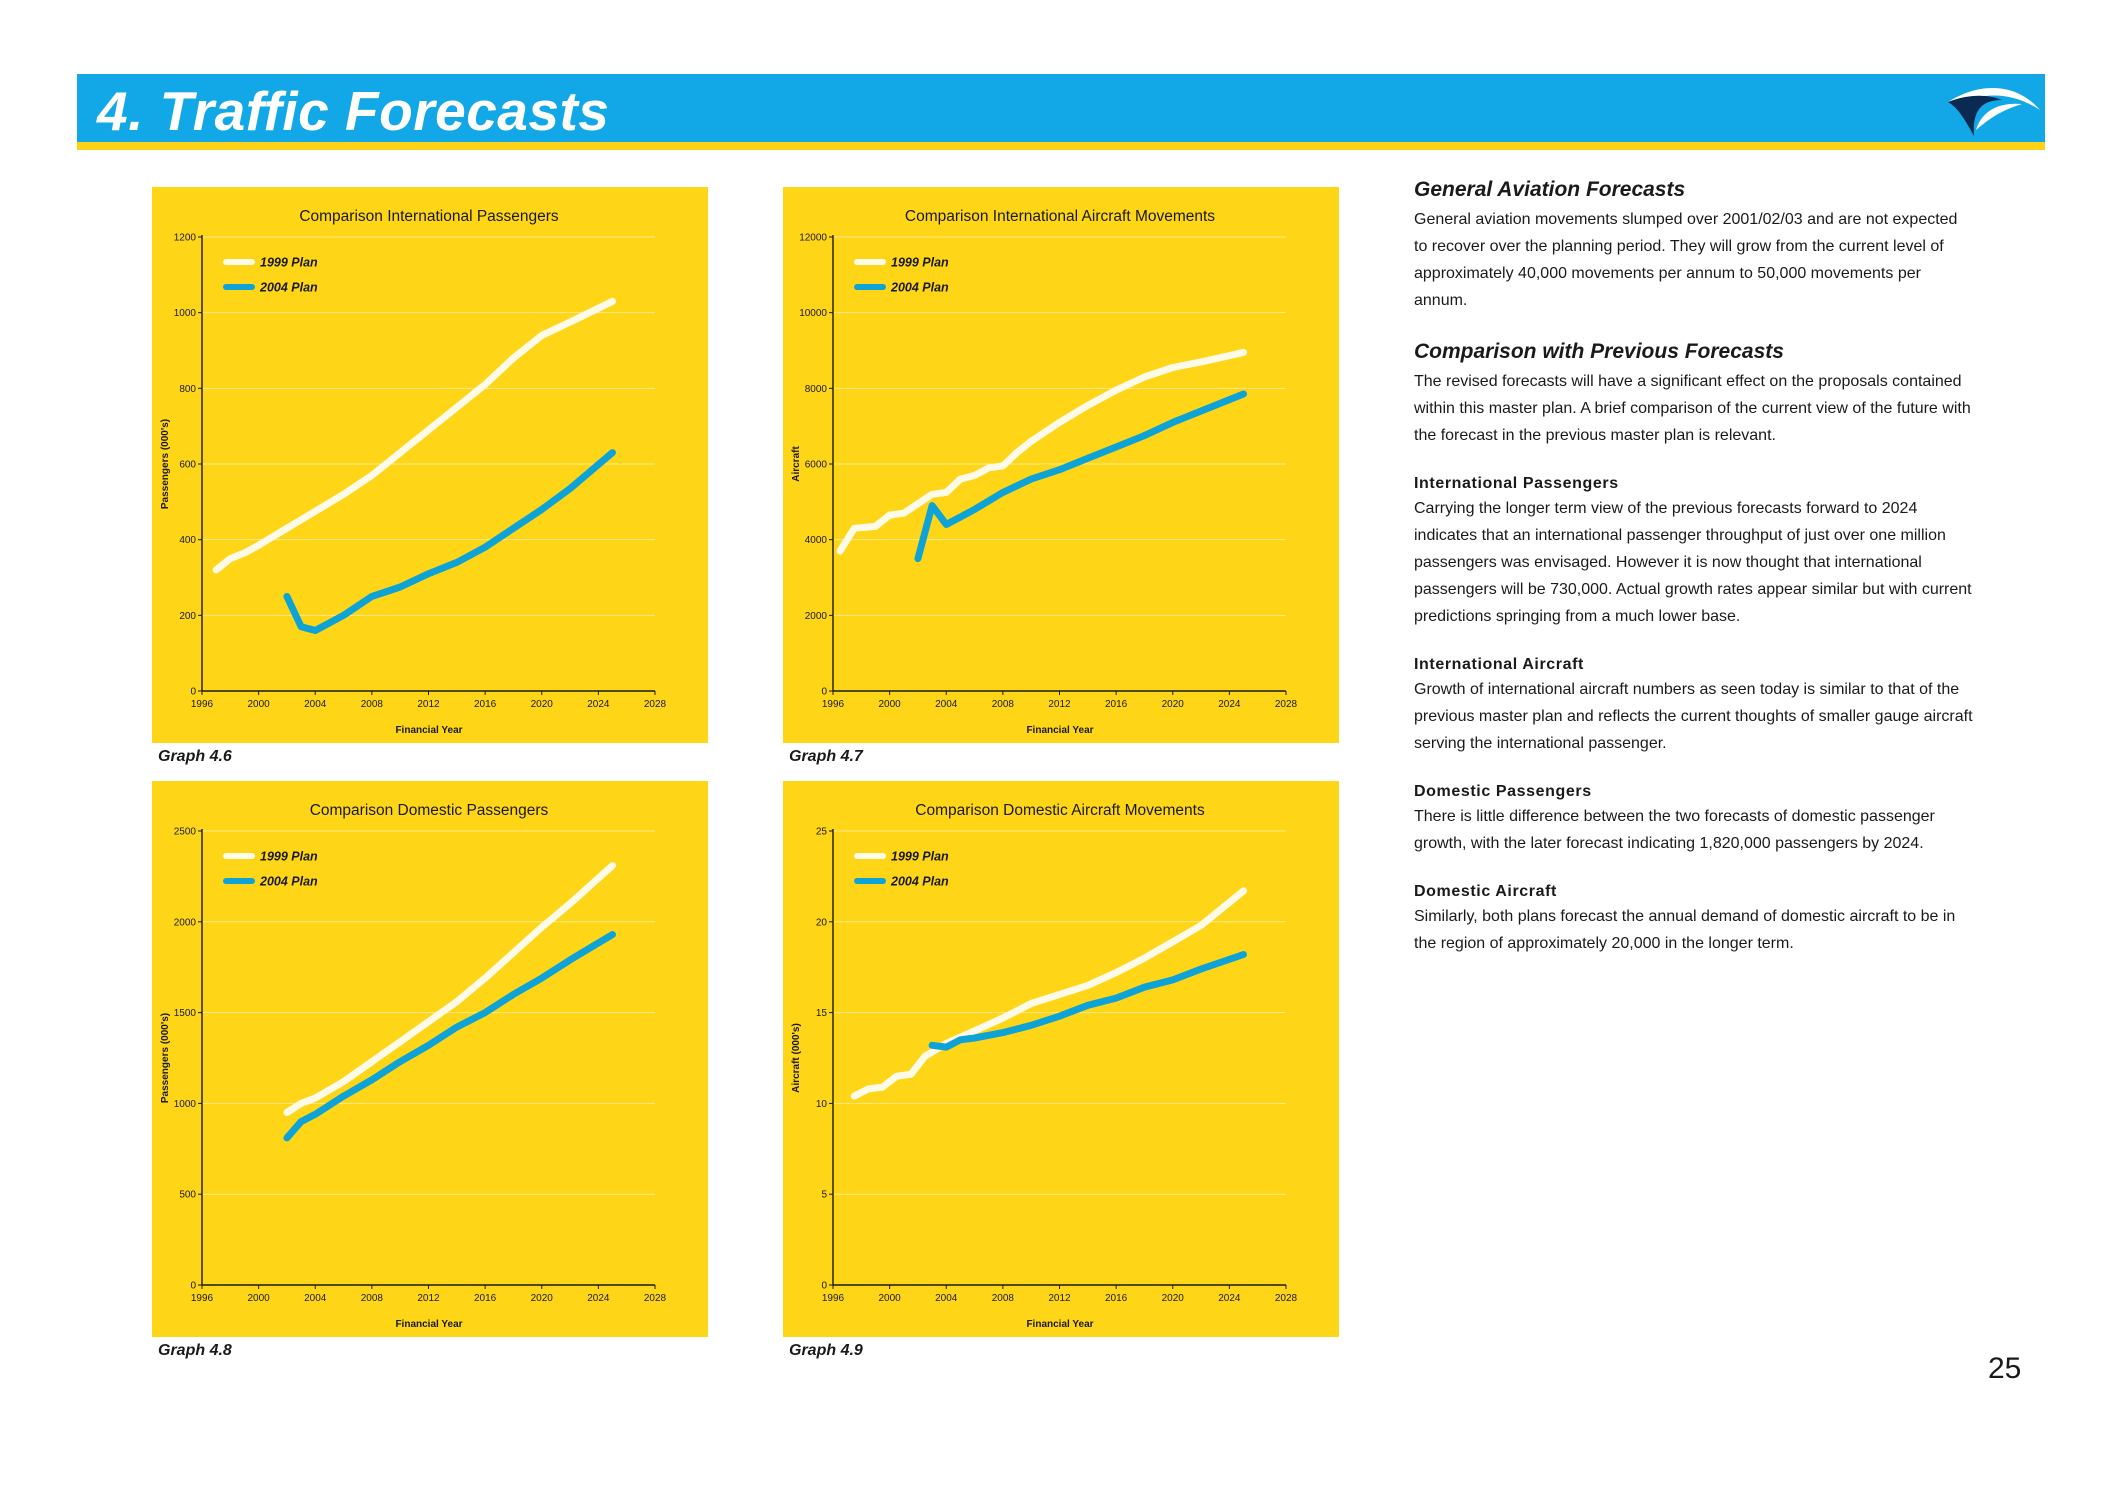 The width and height of the screenshot is (2120, 1500). What do you see at coordinates (816, 540) in the screenshot?
I see `y-tick-label: 4000` at bounding box center [816, 540].